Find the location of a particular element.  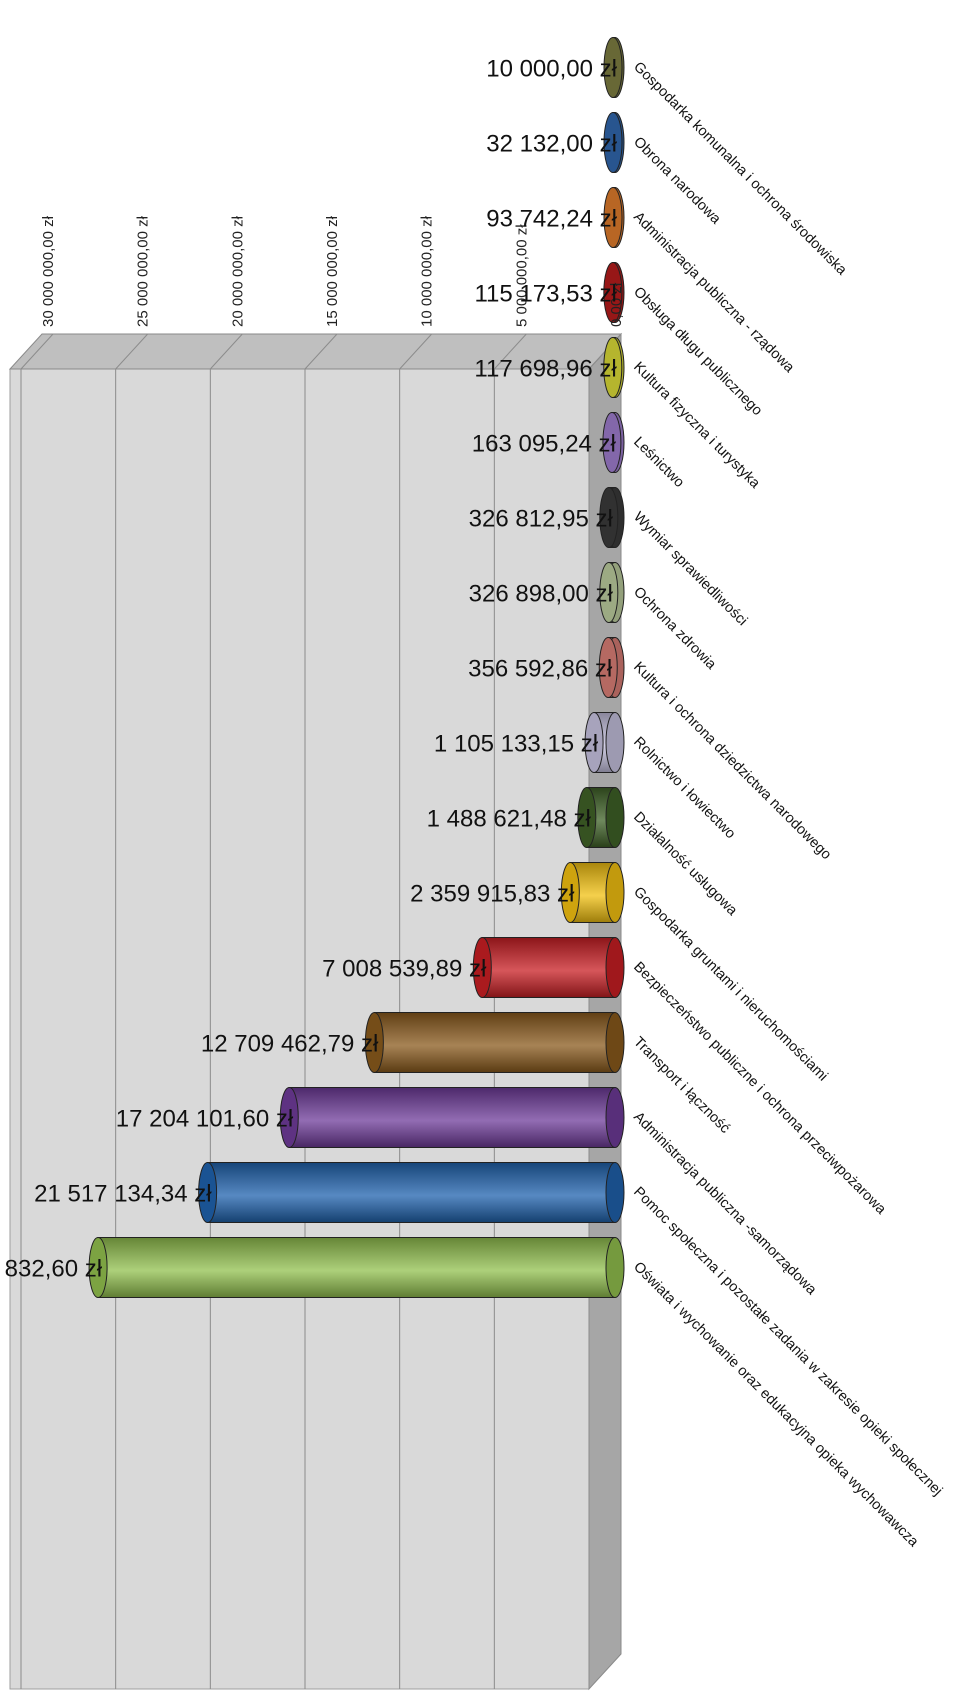

category-label: Administracja publiczna - rządowa is located at coordinates (714, 293).